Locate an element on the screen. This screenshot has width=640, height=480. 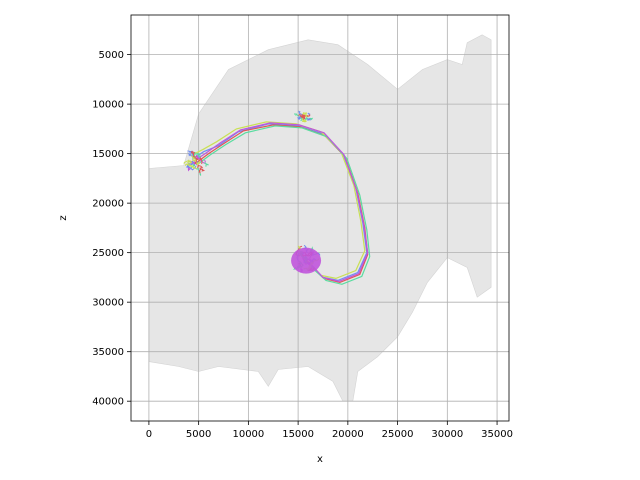
y-tick-label: 20000 is located at coordinates (108, 204).